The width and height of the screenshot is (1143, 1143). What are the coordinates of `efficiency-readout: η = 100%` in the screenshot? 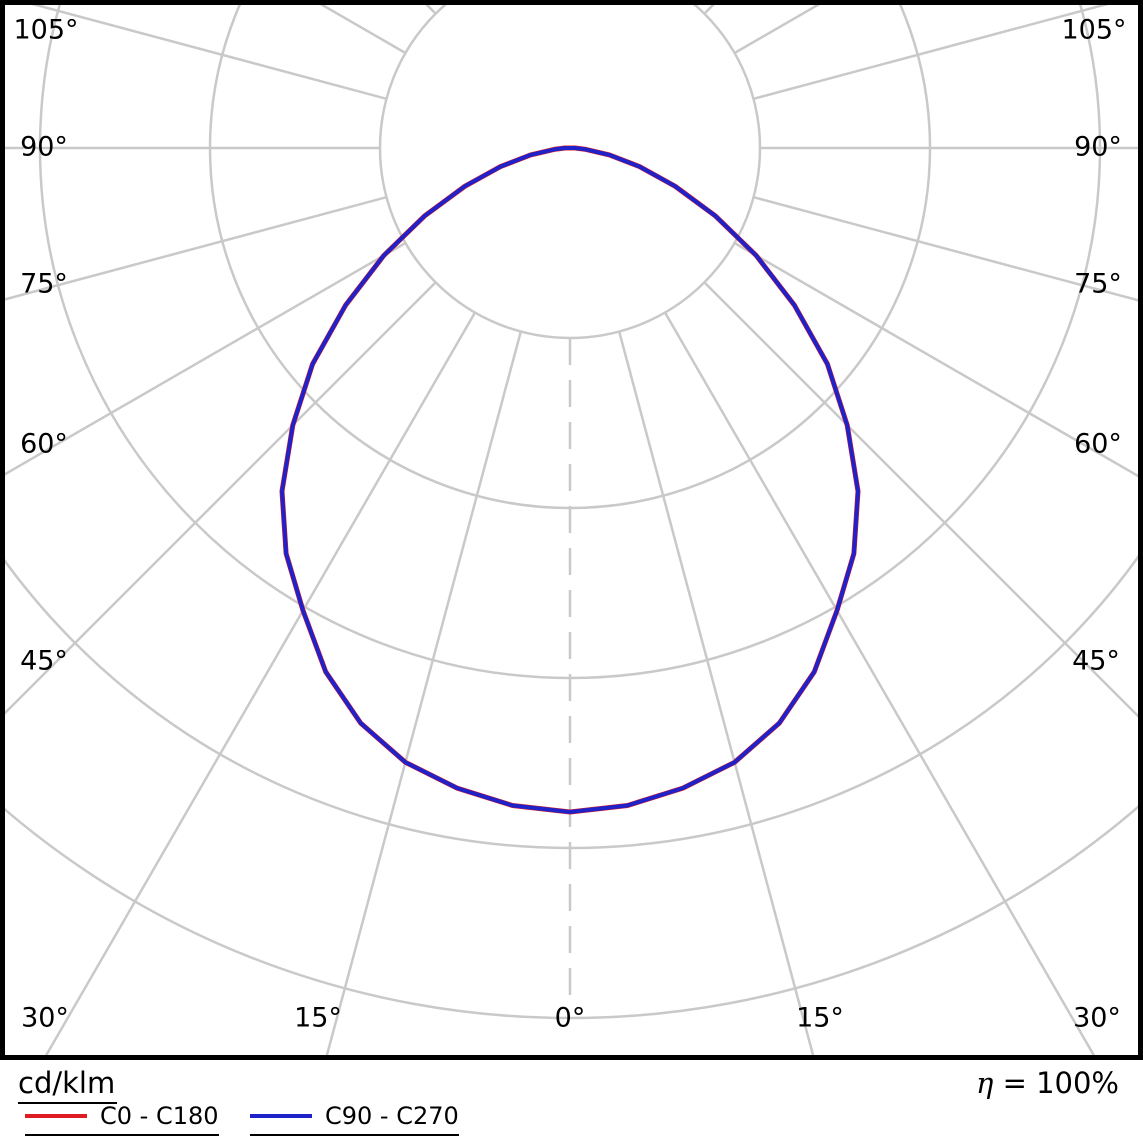 It's located at (1047, 1083).